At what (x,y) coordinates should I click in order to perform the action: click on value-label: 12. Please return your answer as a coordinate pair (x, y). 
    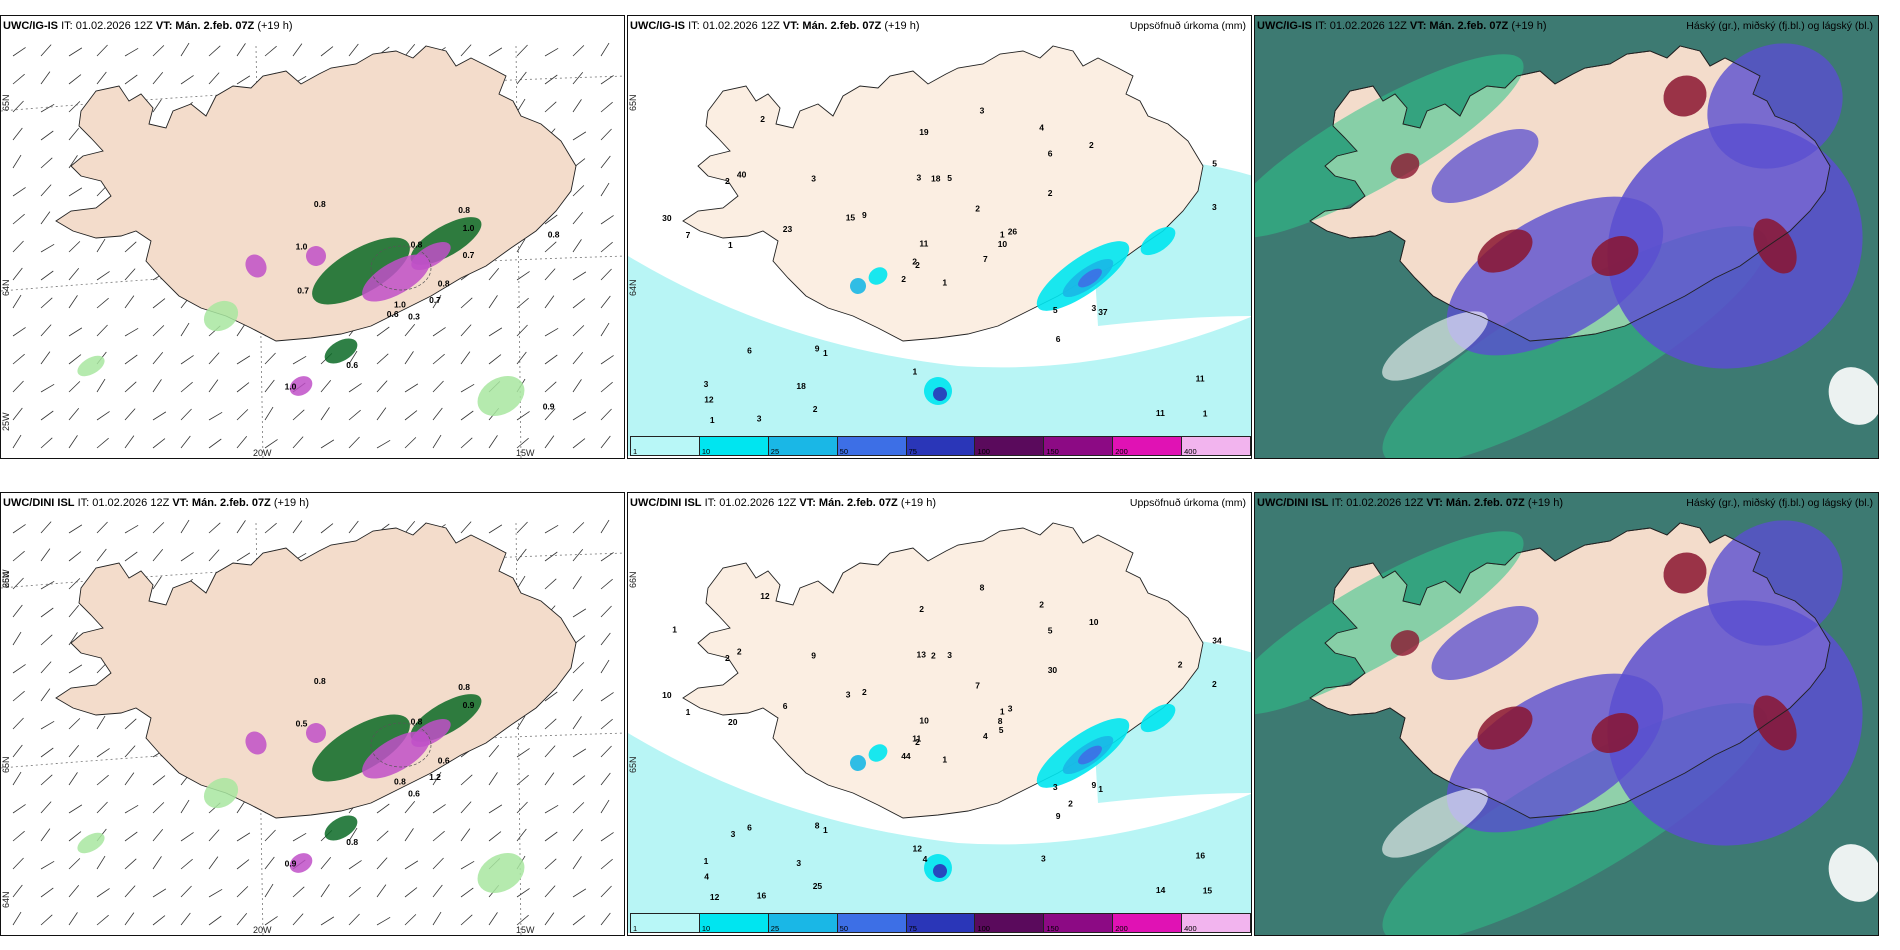
    Looking at the image, I should click on (709, 399).